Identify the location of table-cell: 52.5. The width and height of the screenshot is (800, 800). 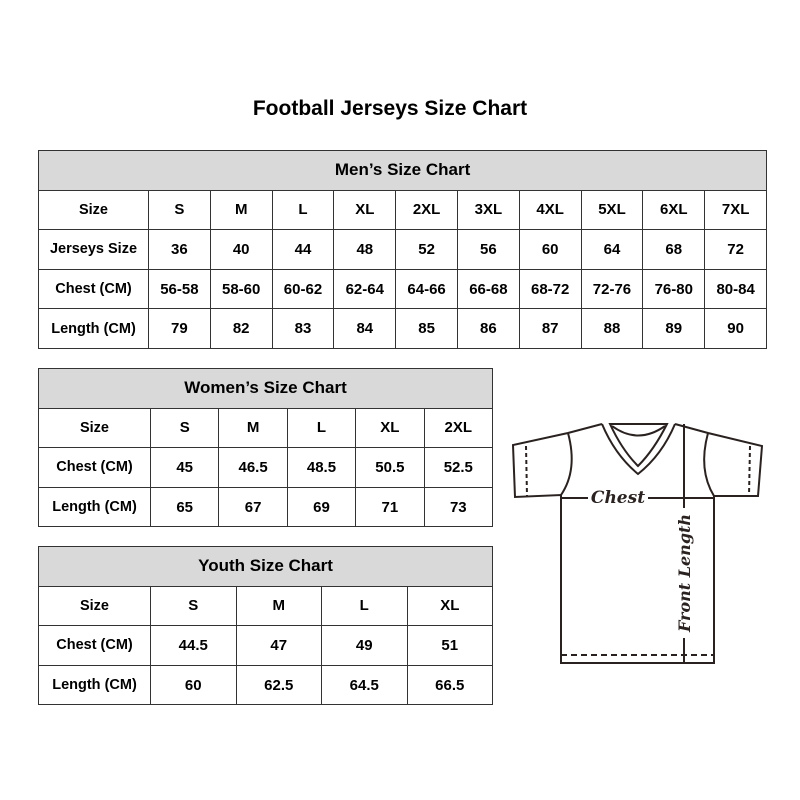
(458, 467).